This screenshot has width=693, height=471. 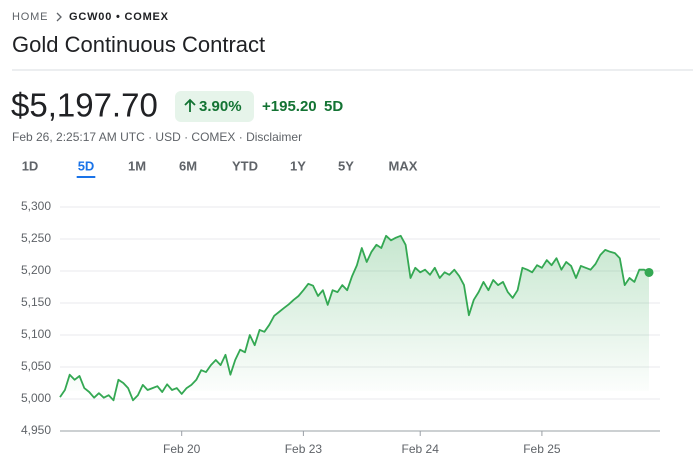 I want to click on change-percent: 3.90%, so click(x=220, y=106).